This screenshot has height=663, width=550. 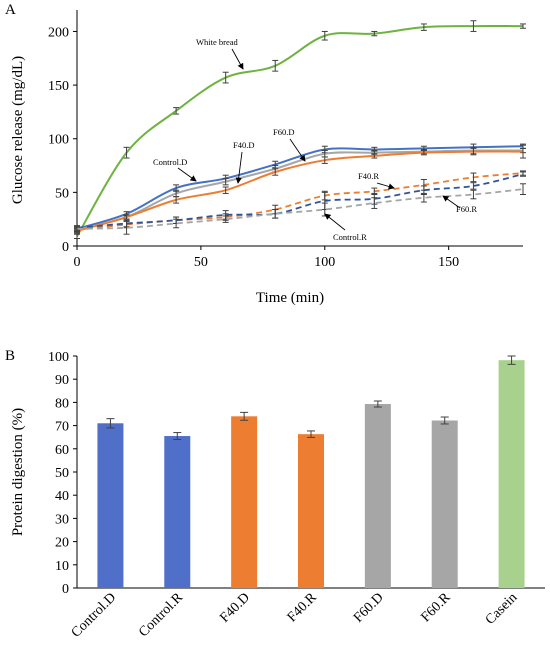 What do you see at coordinates (235, 608) in the screenshot?
I see `x-tick-label-f40-d: F40.D` at bounding box center [235, 608].